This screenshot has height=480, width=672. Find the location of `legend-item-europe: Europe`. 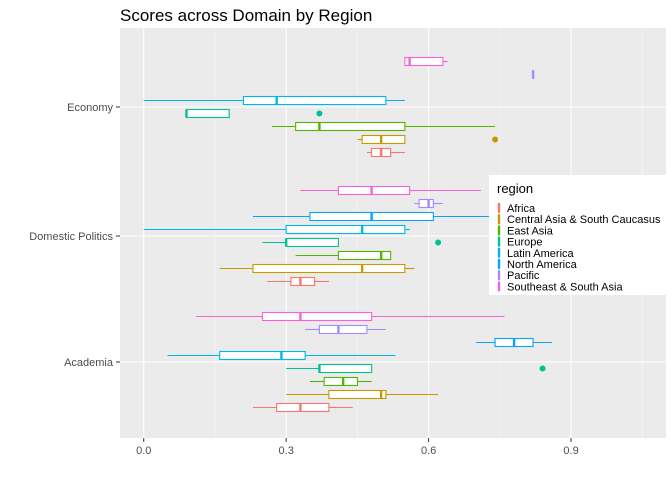

legend-item-europe: Europe is located at coordinates (519, 242).